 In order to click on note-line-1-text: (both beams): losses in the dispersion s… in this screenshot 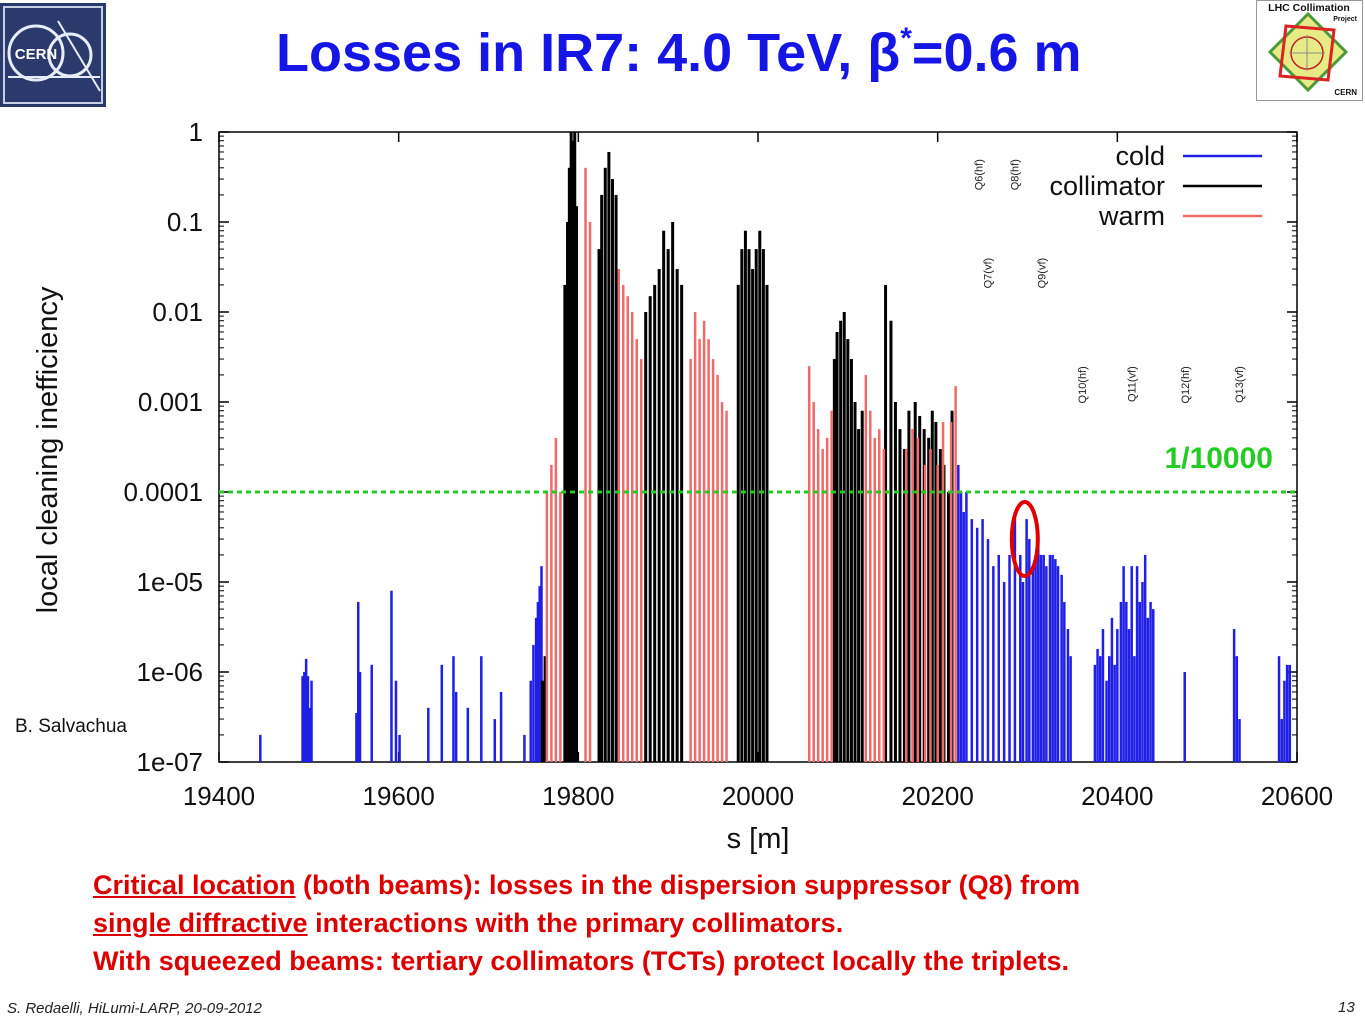, I will do `click(688, 885)`.